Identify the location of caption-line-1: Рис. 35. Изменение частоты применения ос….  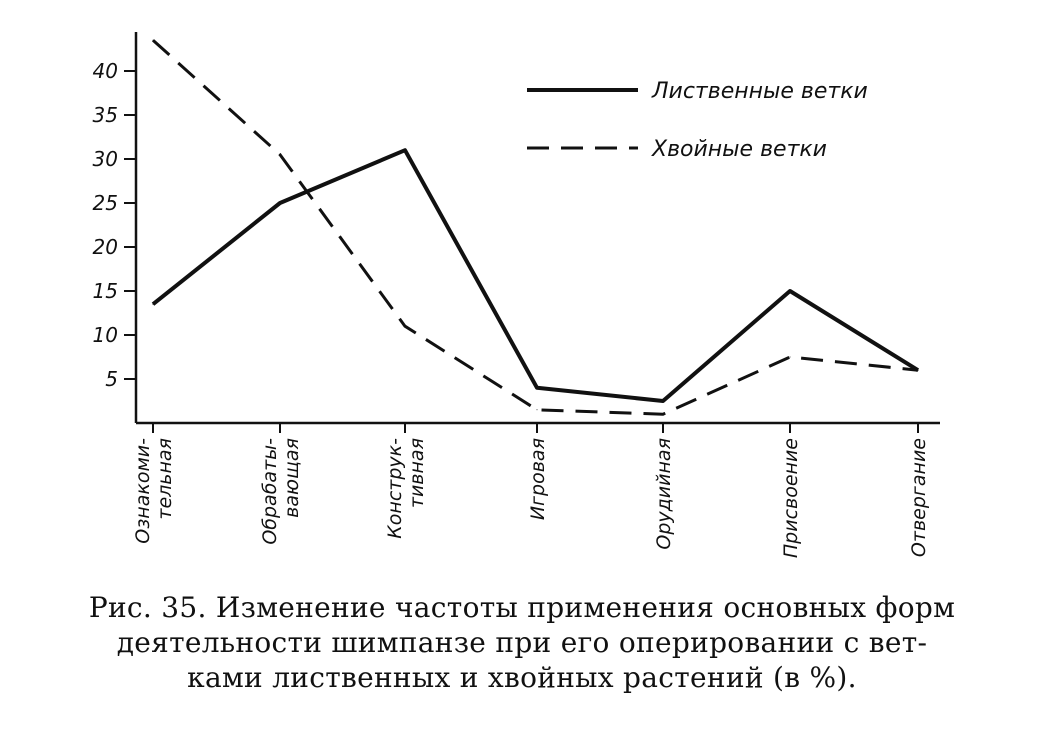
(522, 607).